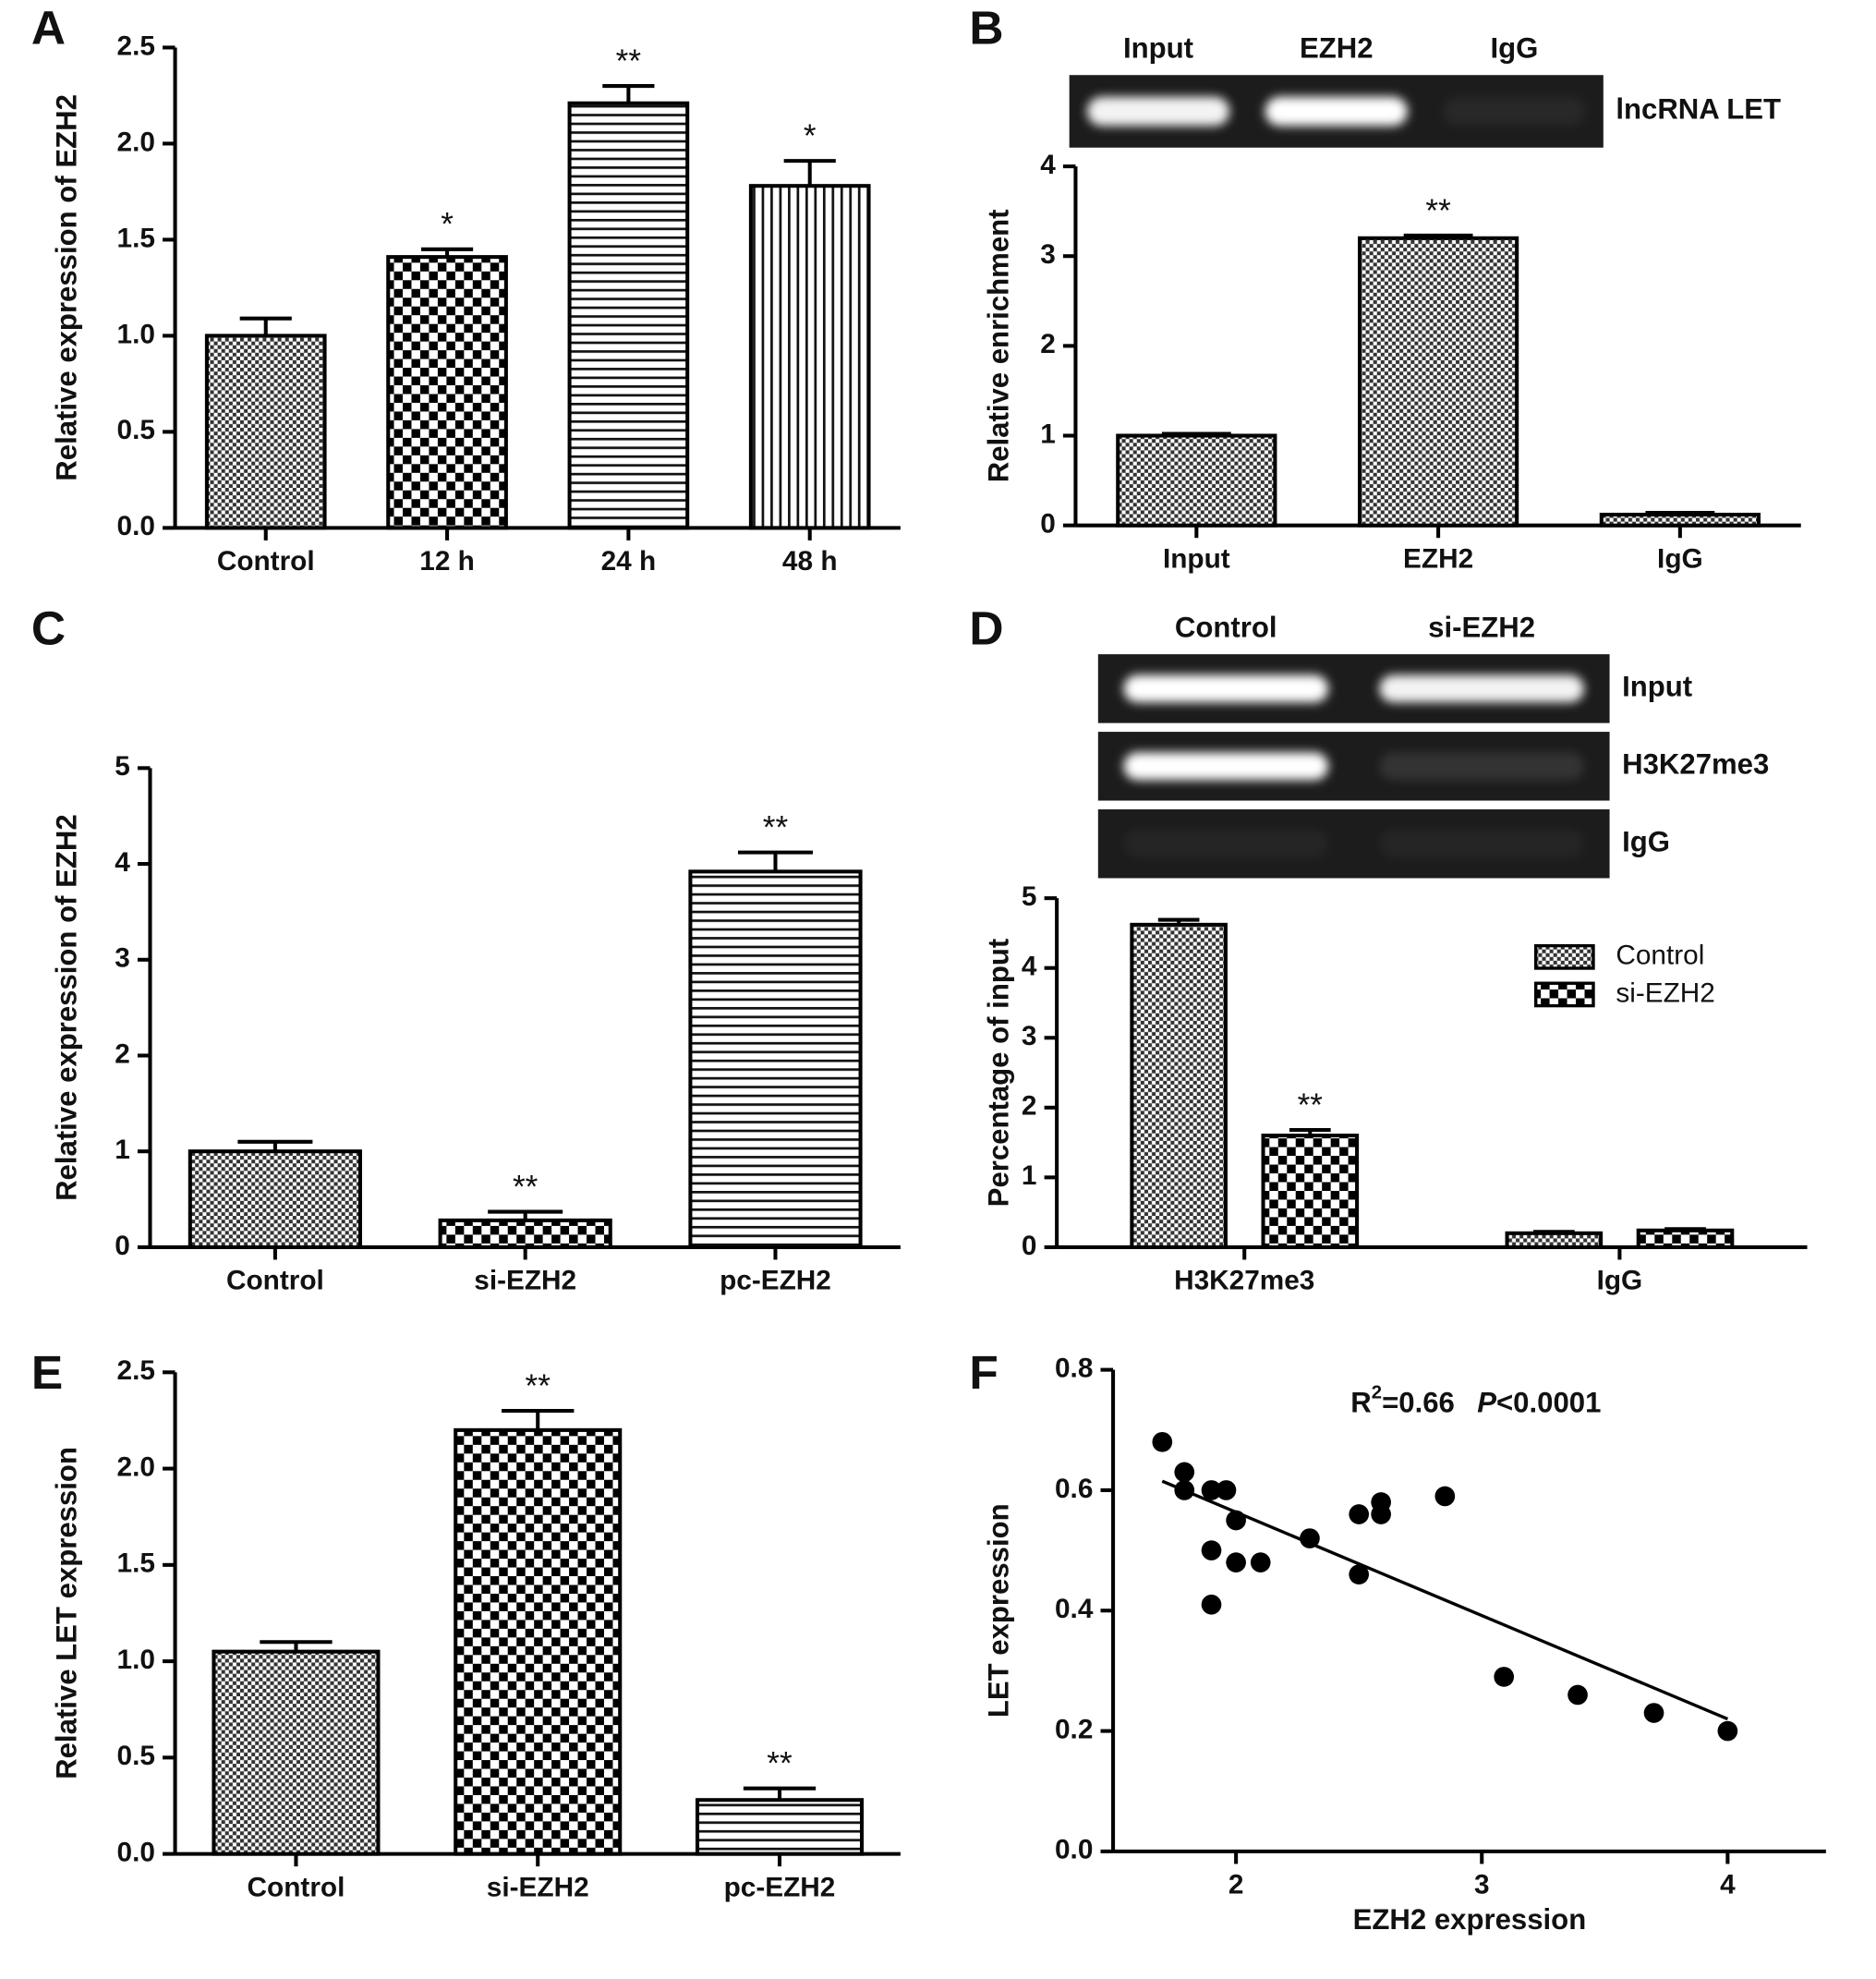 This screenshot has height=1979, width=1876. Describe the element at coordinates (986, 628) in the screenshot. I see `panel-letter: D` at that location.